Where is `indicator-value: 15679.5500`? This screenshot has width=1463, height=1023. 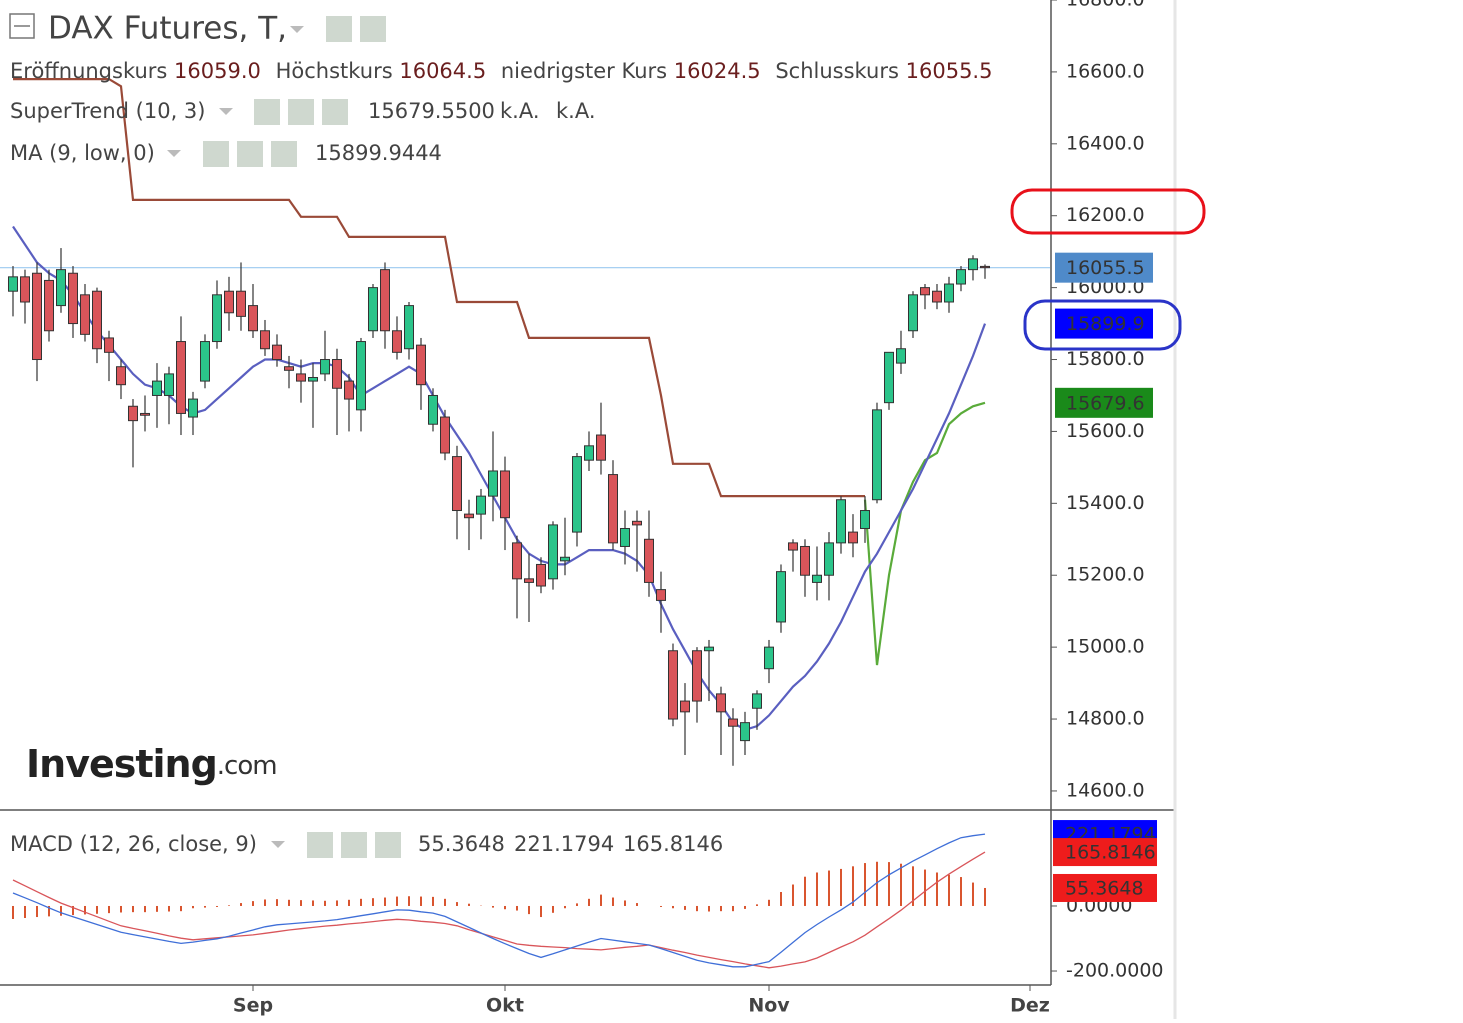 indicator-value: 15679.5500 is located at coordinates (431, 111).